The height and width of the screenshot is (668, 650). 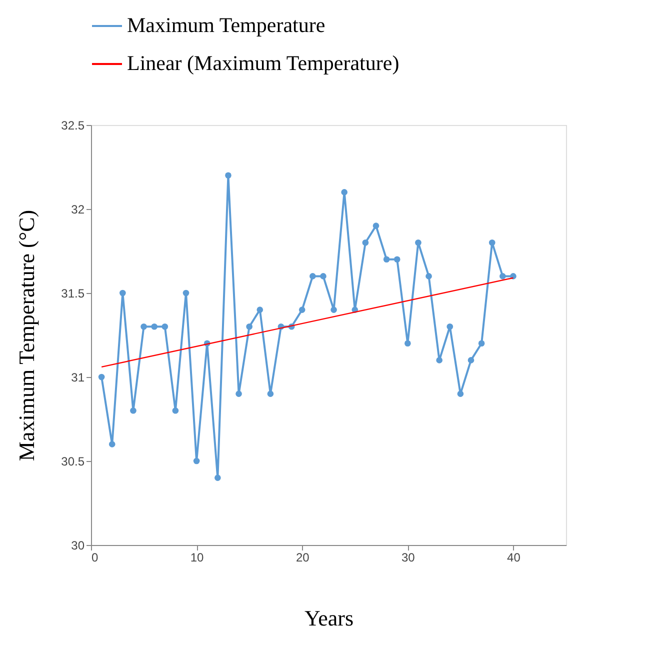 What do you see at coordinates (27, 336) in the screenshot?
I see `y-axis-title: Maximum Temperature (°C)` at bounding box center [27, 336].